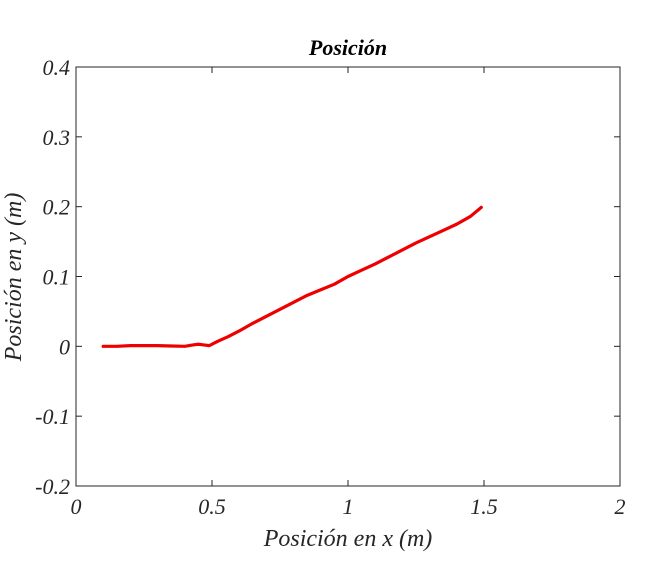  I want to click on x-tick-label: 2, so click(620, 506).